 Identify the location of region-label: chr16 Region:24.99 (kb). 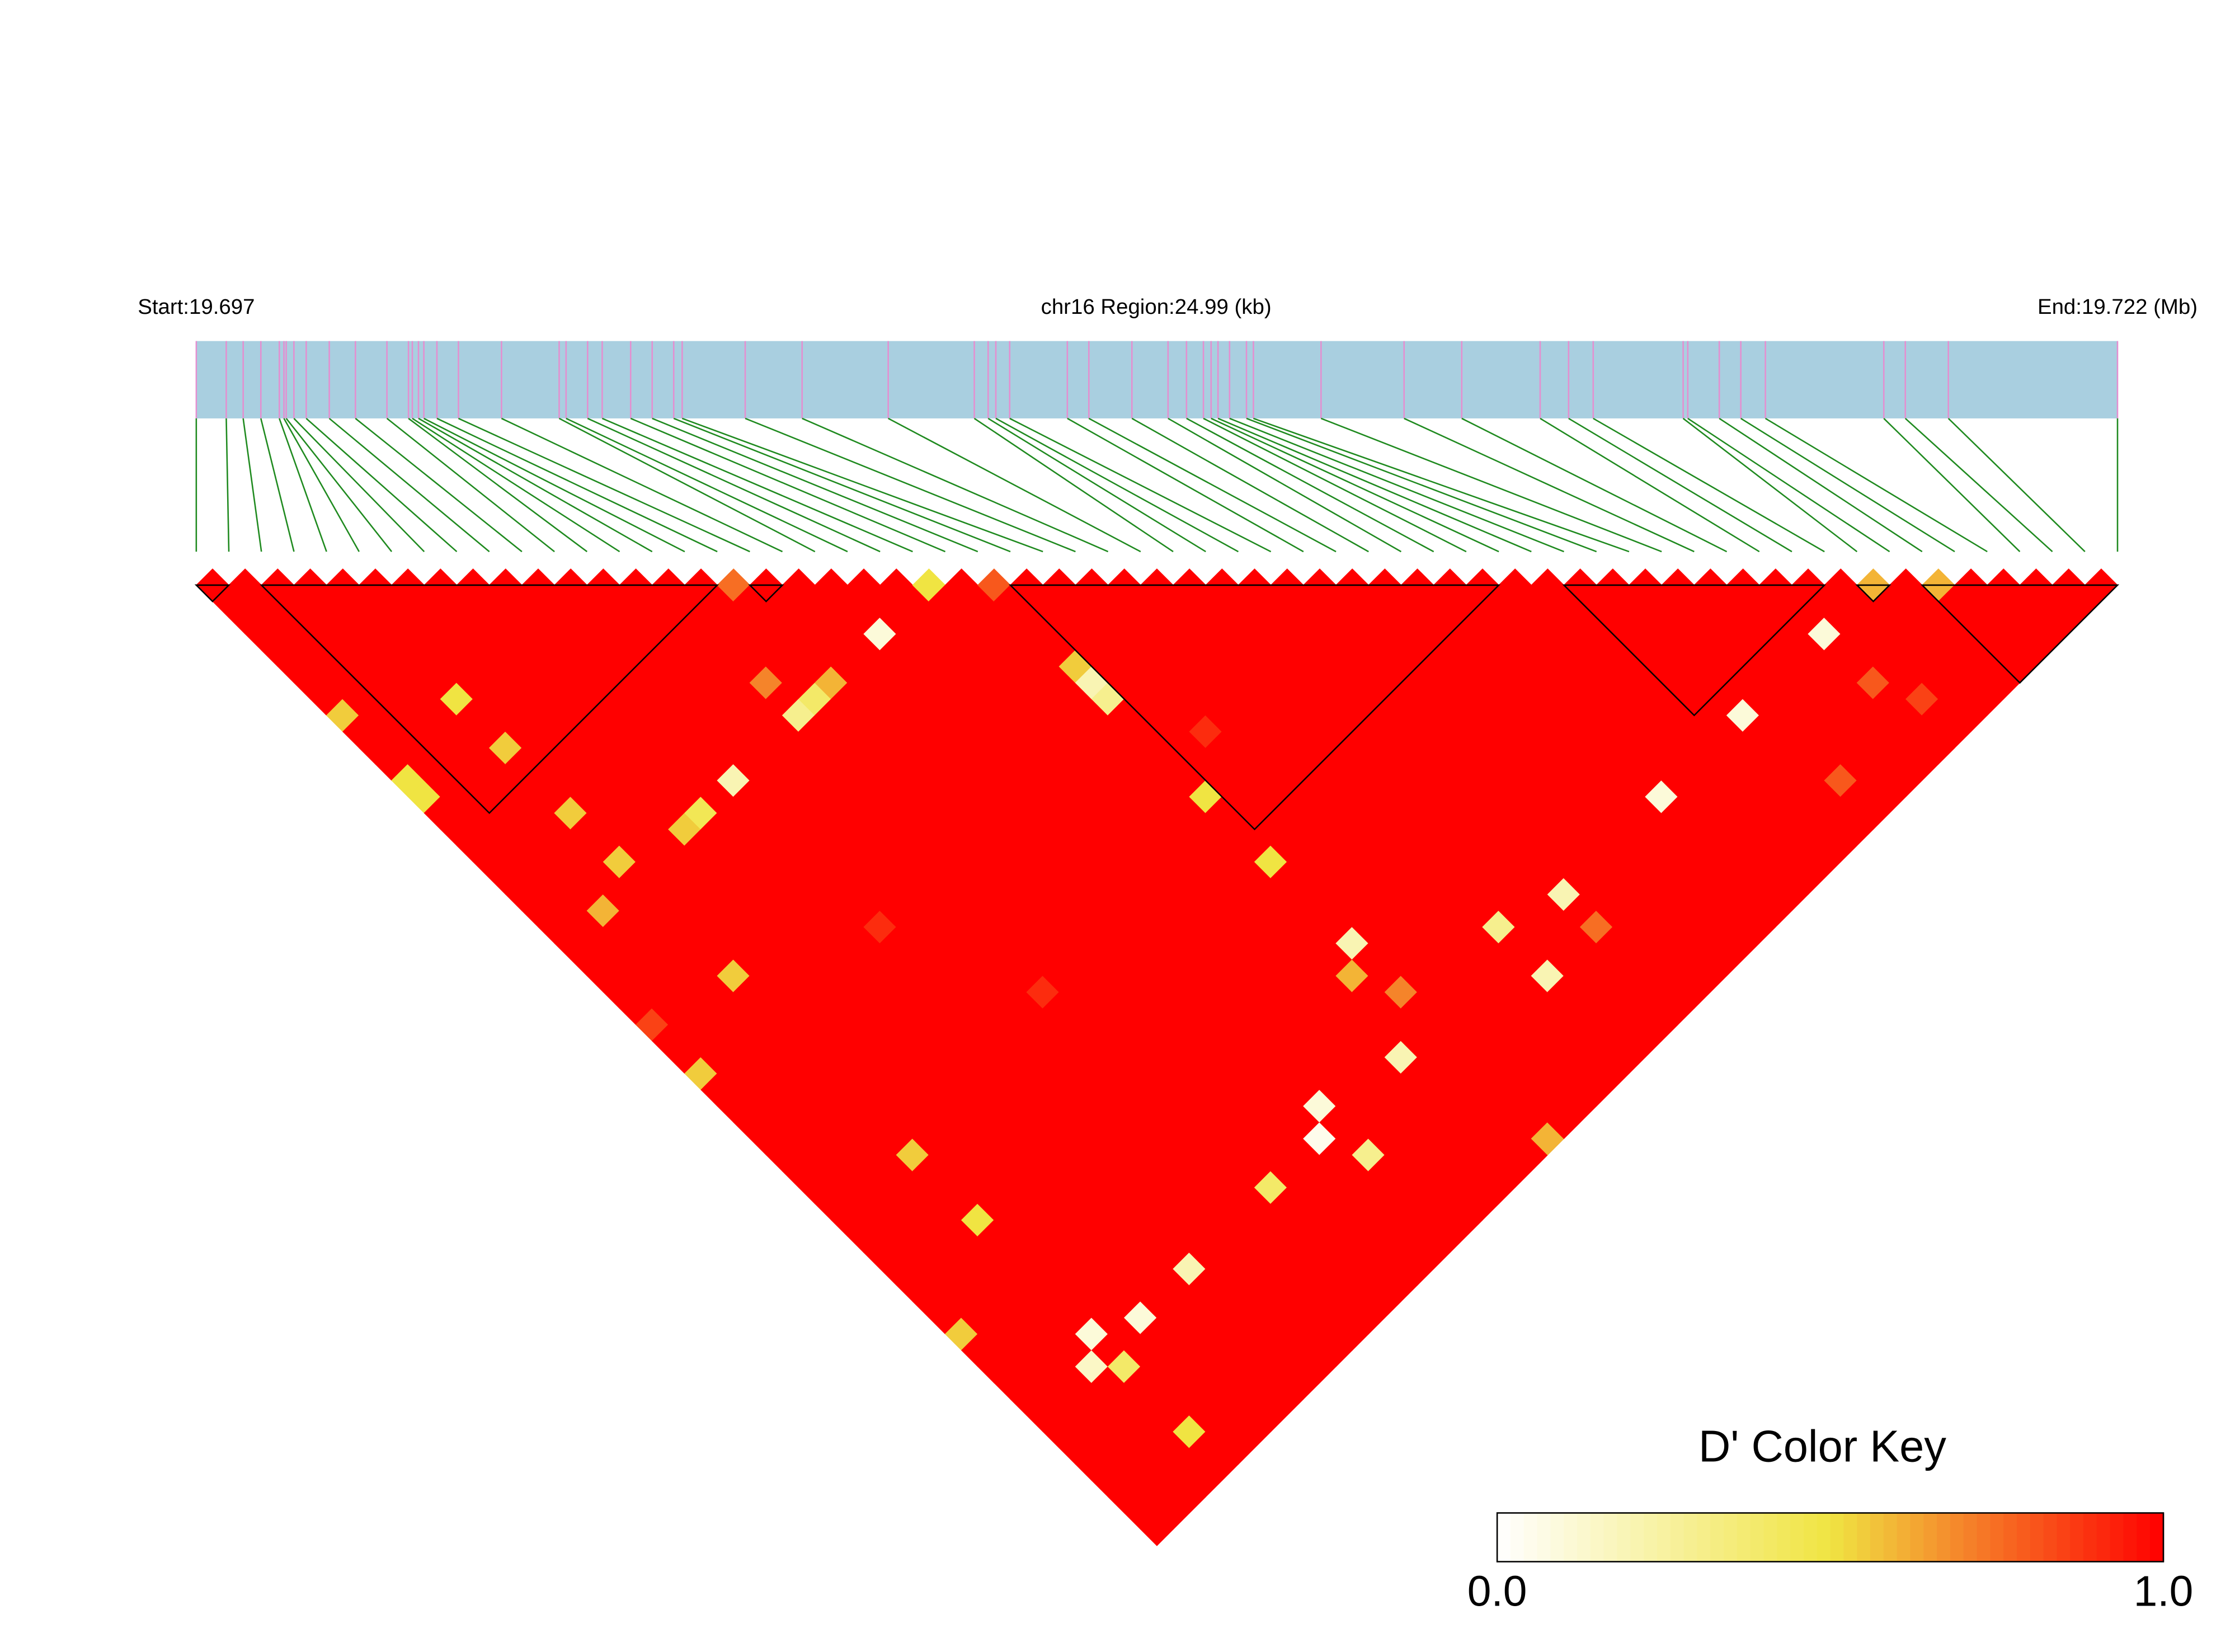
(1156, 307).